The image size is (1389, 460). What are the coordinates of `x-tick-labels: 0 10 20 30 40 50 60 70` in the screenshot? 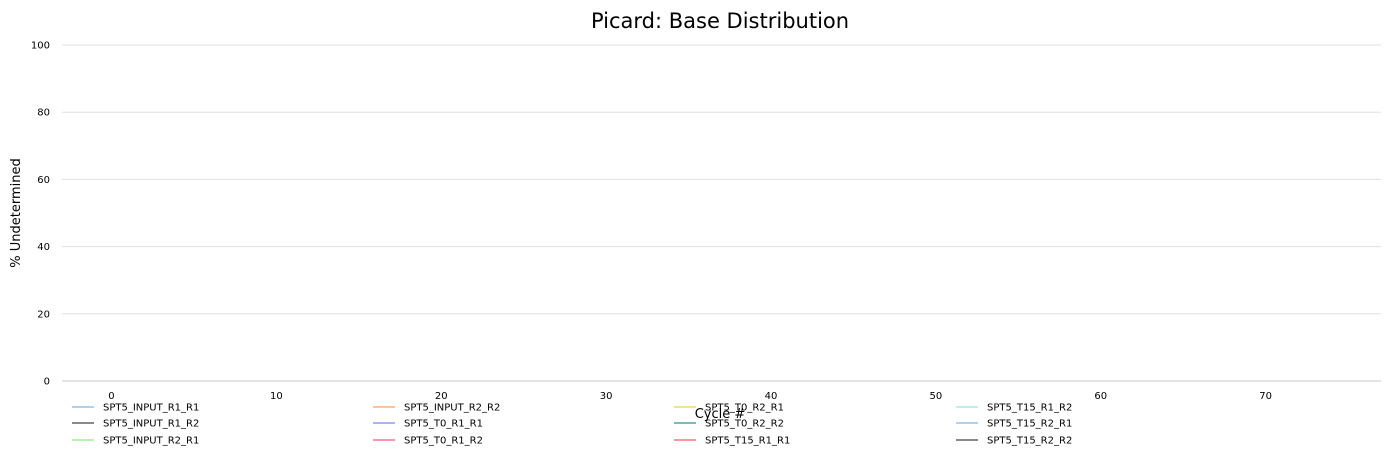 It's located at (690, 396).